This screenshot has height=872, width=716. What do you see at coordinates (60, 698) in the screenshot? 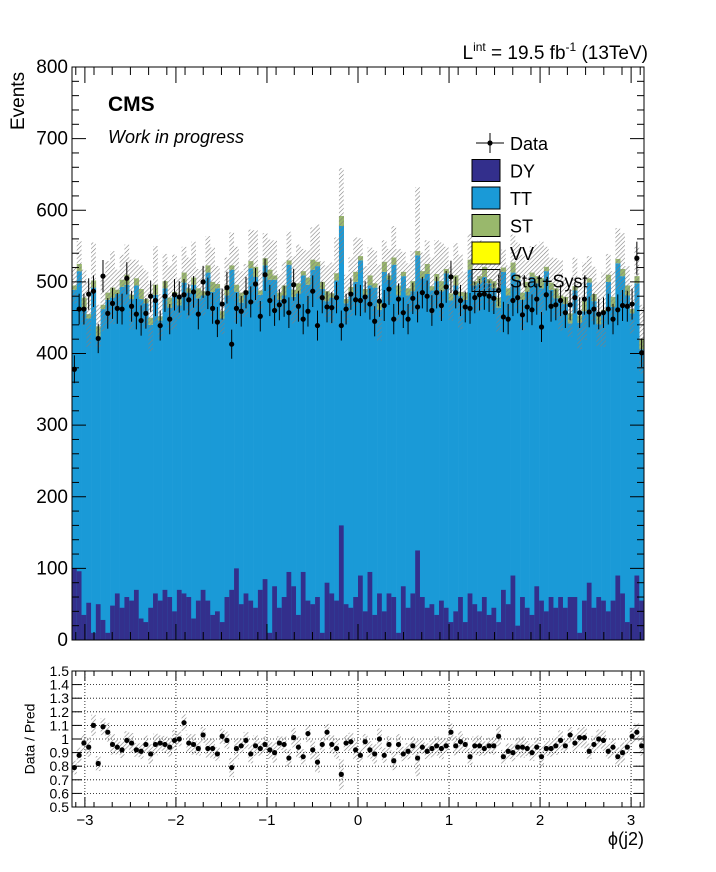
I see `ratio-y-tick-label: 1.3` at bounding box center [60, 698].